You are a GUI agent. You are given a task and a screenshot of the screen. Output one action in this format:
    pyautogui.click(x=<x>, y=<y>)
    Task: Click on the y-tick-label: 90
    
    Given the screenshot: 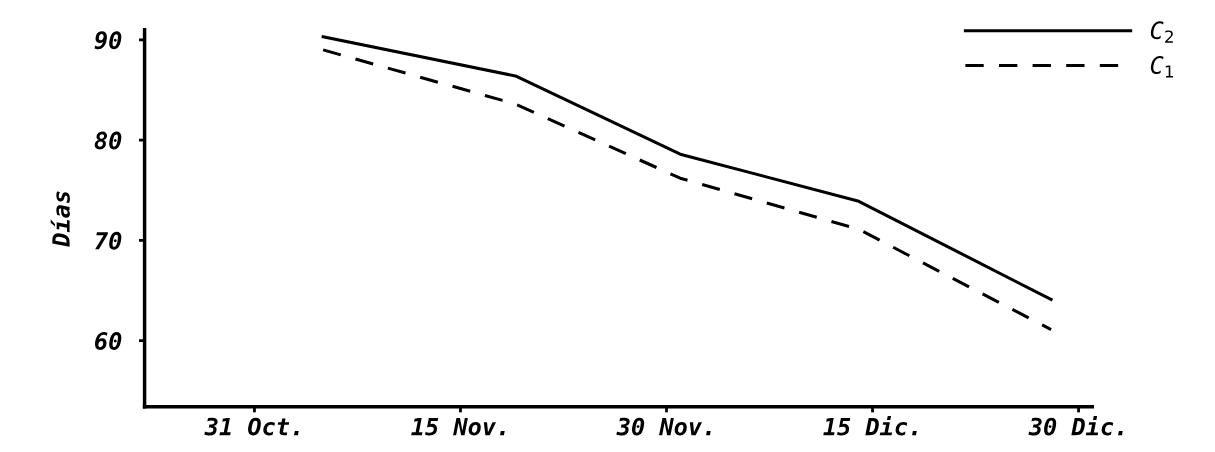 What is the action you would take?
    pyautogui.click(x=108, y=40)
    